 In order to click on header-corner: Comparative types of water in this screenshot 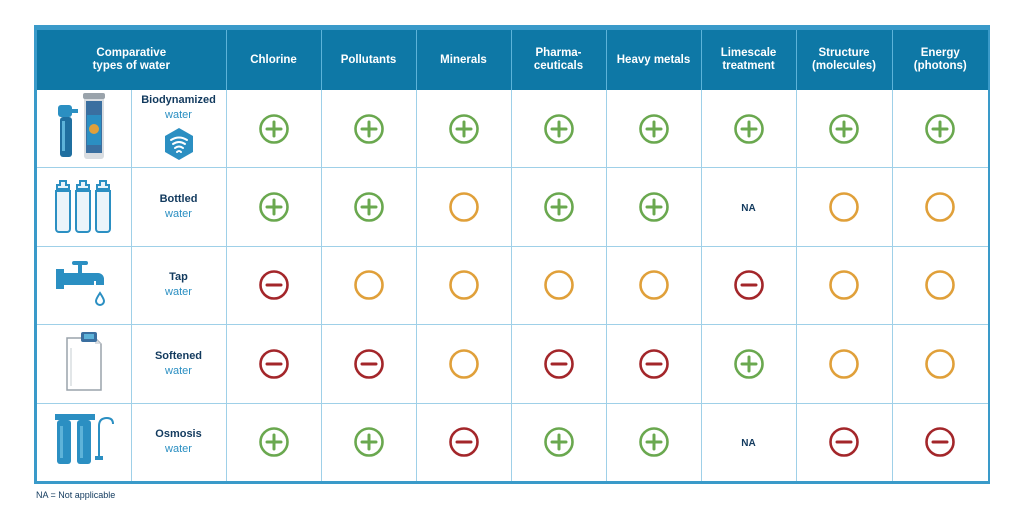, I will do `click(132, 60)`.